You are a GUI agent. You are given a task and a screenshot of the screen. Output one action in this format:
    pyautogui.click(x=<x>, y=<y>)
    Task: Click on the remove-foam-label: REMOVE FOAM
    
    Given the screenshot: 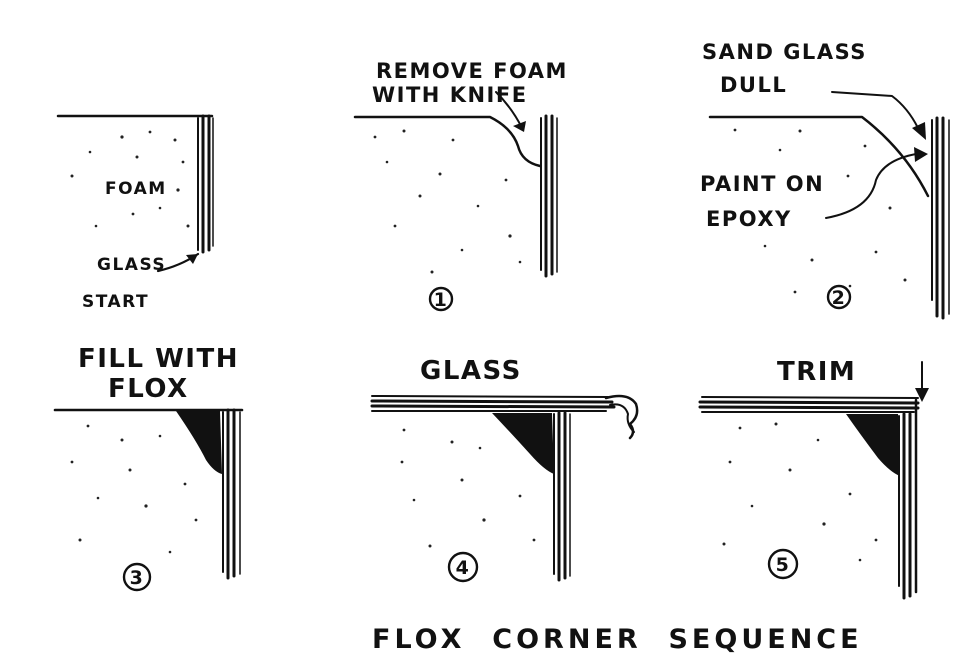 What is the action you would take?
    pyautogui.click(x=472, y=71)
    